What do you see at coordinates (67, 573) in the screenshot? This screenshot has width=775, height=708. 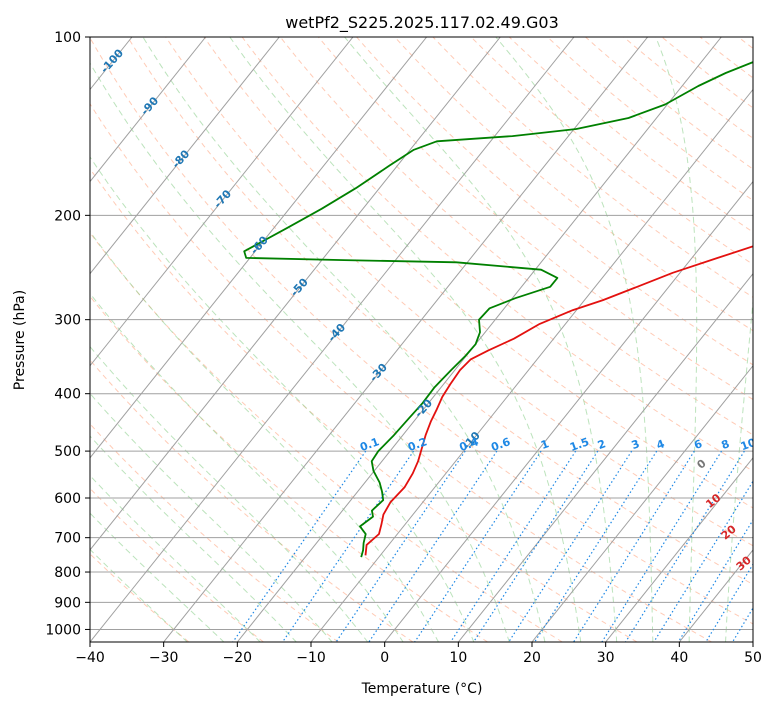 I see `y-tick-label: 800` at bounding box center [67, 573].